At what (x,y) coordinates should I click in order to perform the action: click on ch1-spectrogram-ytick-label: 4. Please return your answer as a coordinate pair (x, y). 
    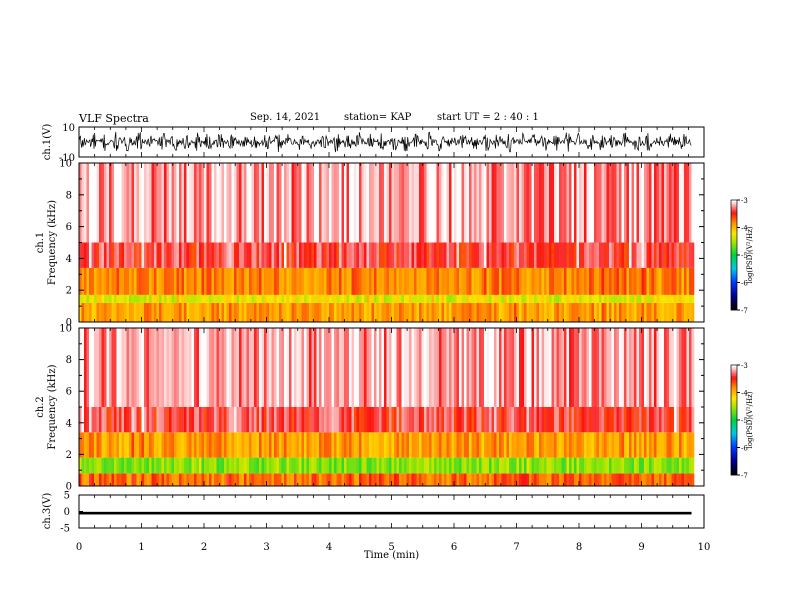
    Looking at the image, I should click on (69, 259).